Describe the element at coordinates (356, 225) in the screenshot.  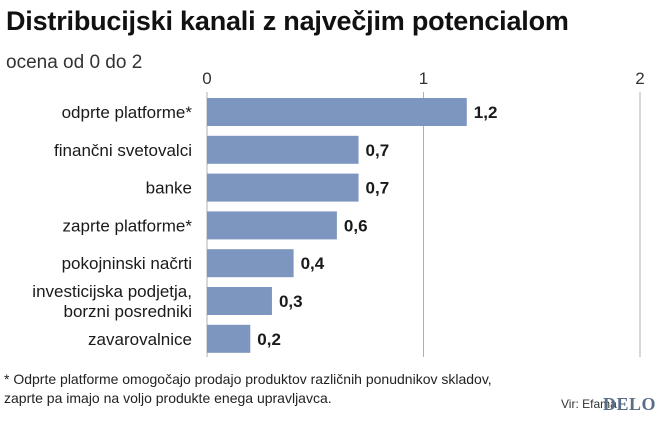
I see `value-label: 0,6` at that location.